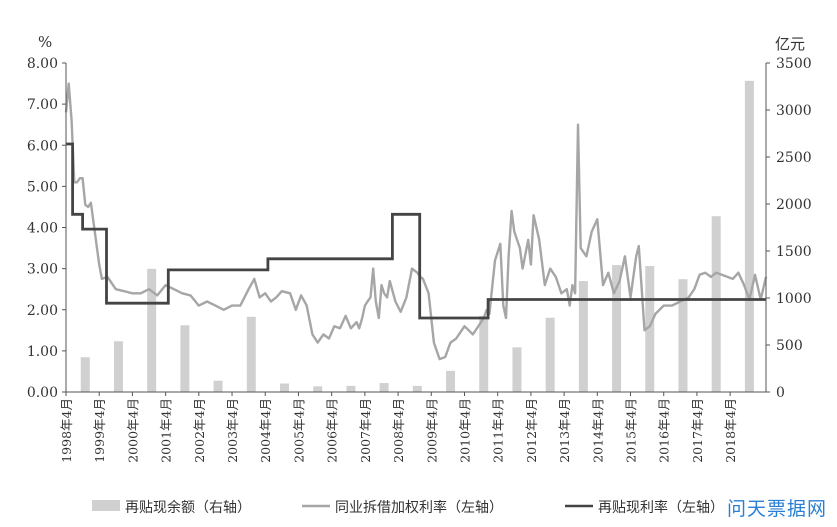  I want to click on x-axis-tick-label: 2002年4月, so click(199, 430).